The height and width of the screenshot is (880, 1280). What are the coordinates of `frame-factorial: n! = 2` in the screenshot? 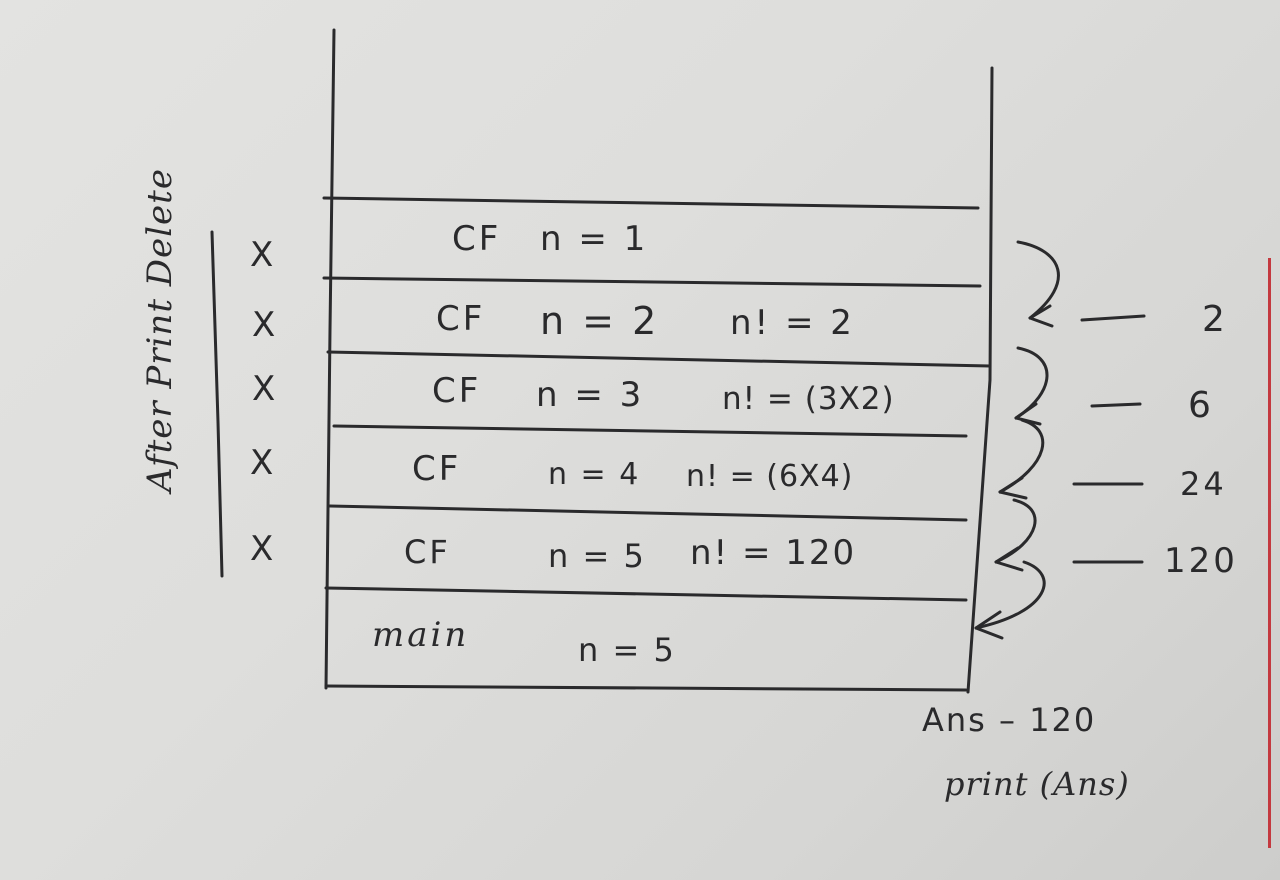 It's located at (792, 323).